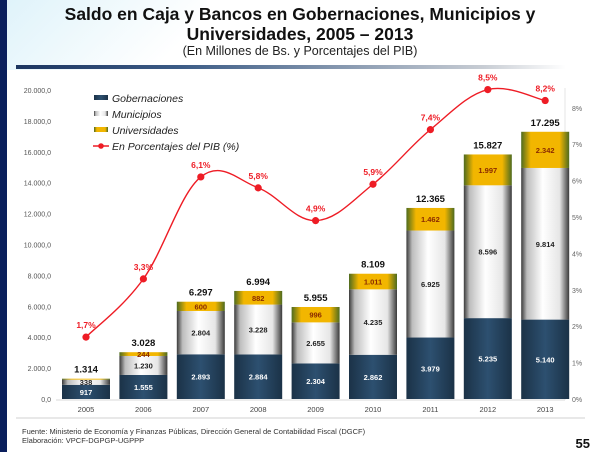 This screenshot has width=600, height=452. I want to click on y-right-tick-label: 7%, so click(577, 145).